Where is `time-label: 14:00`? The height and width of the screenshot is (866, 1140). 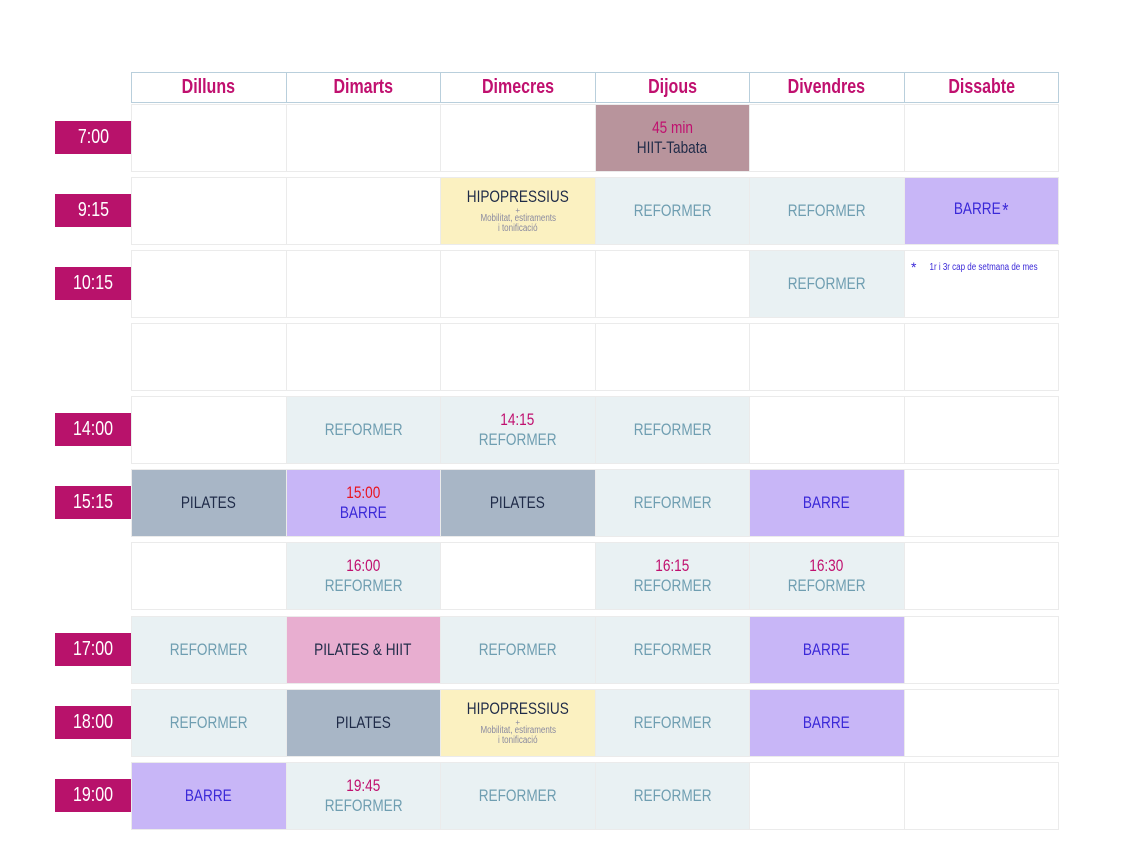
time-label: 14:00 is located at coordinates (93, 429).